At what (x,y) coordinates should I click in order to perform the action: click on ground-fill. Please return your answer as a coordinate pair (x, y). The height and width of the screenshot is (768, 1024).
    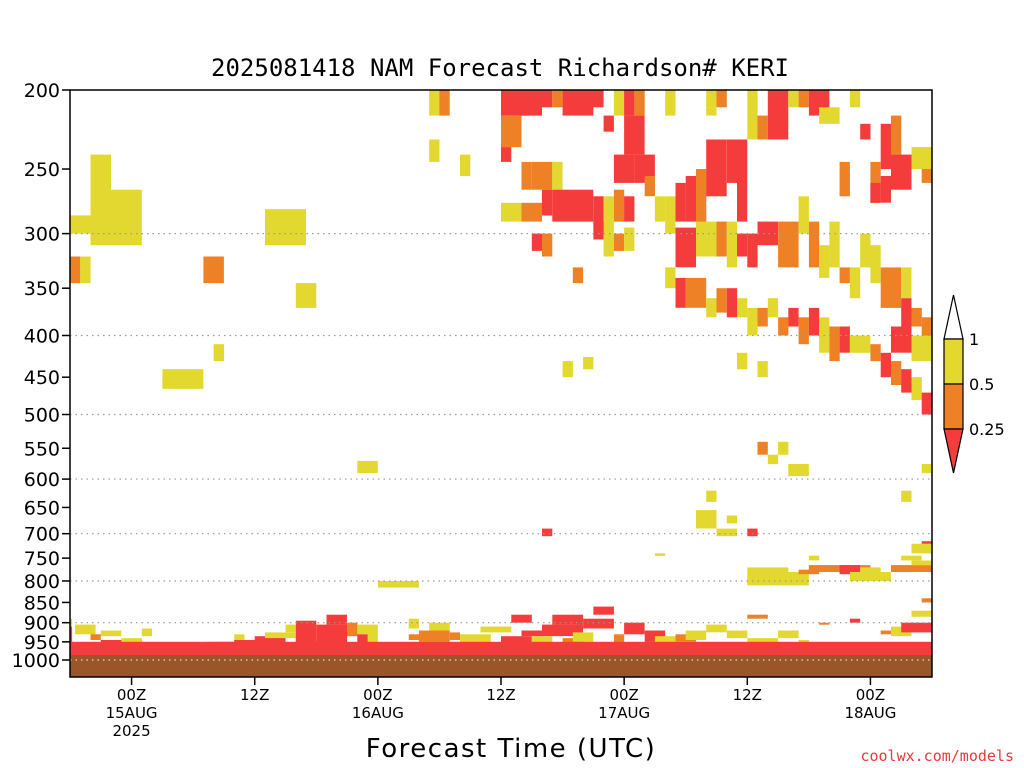
    Looking at the image, I should click on (501, 666).